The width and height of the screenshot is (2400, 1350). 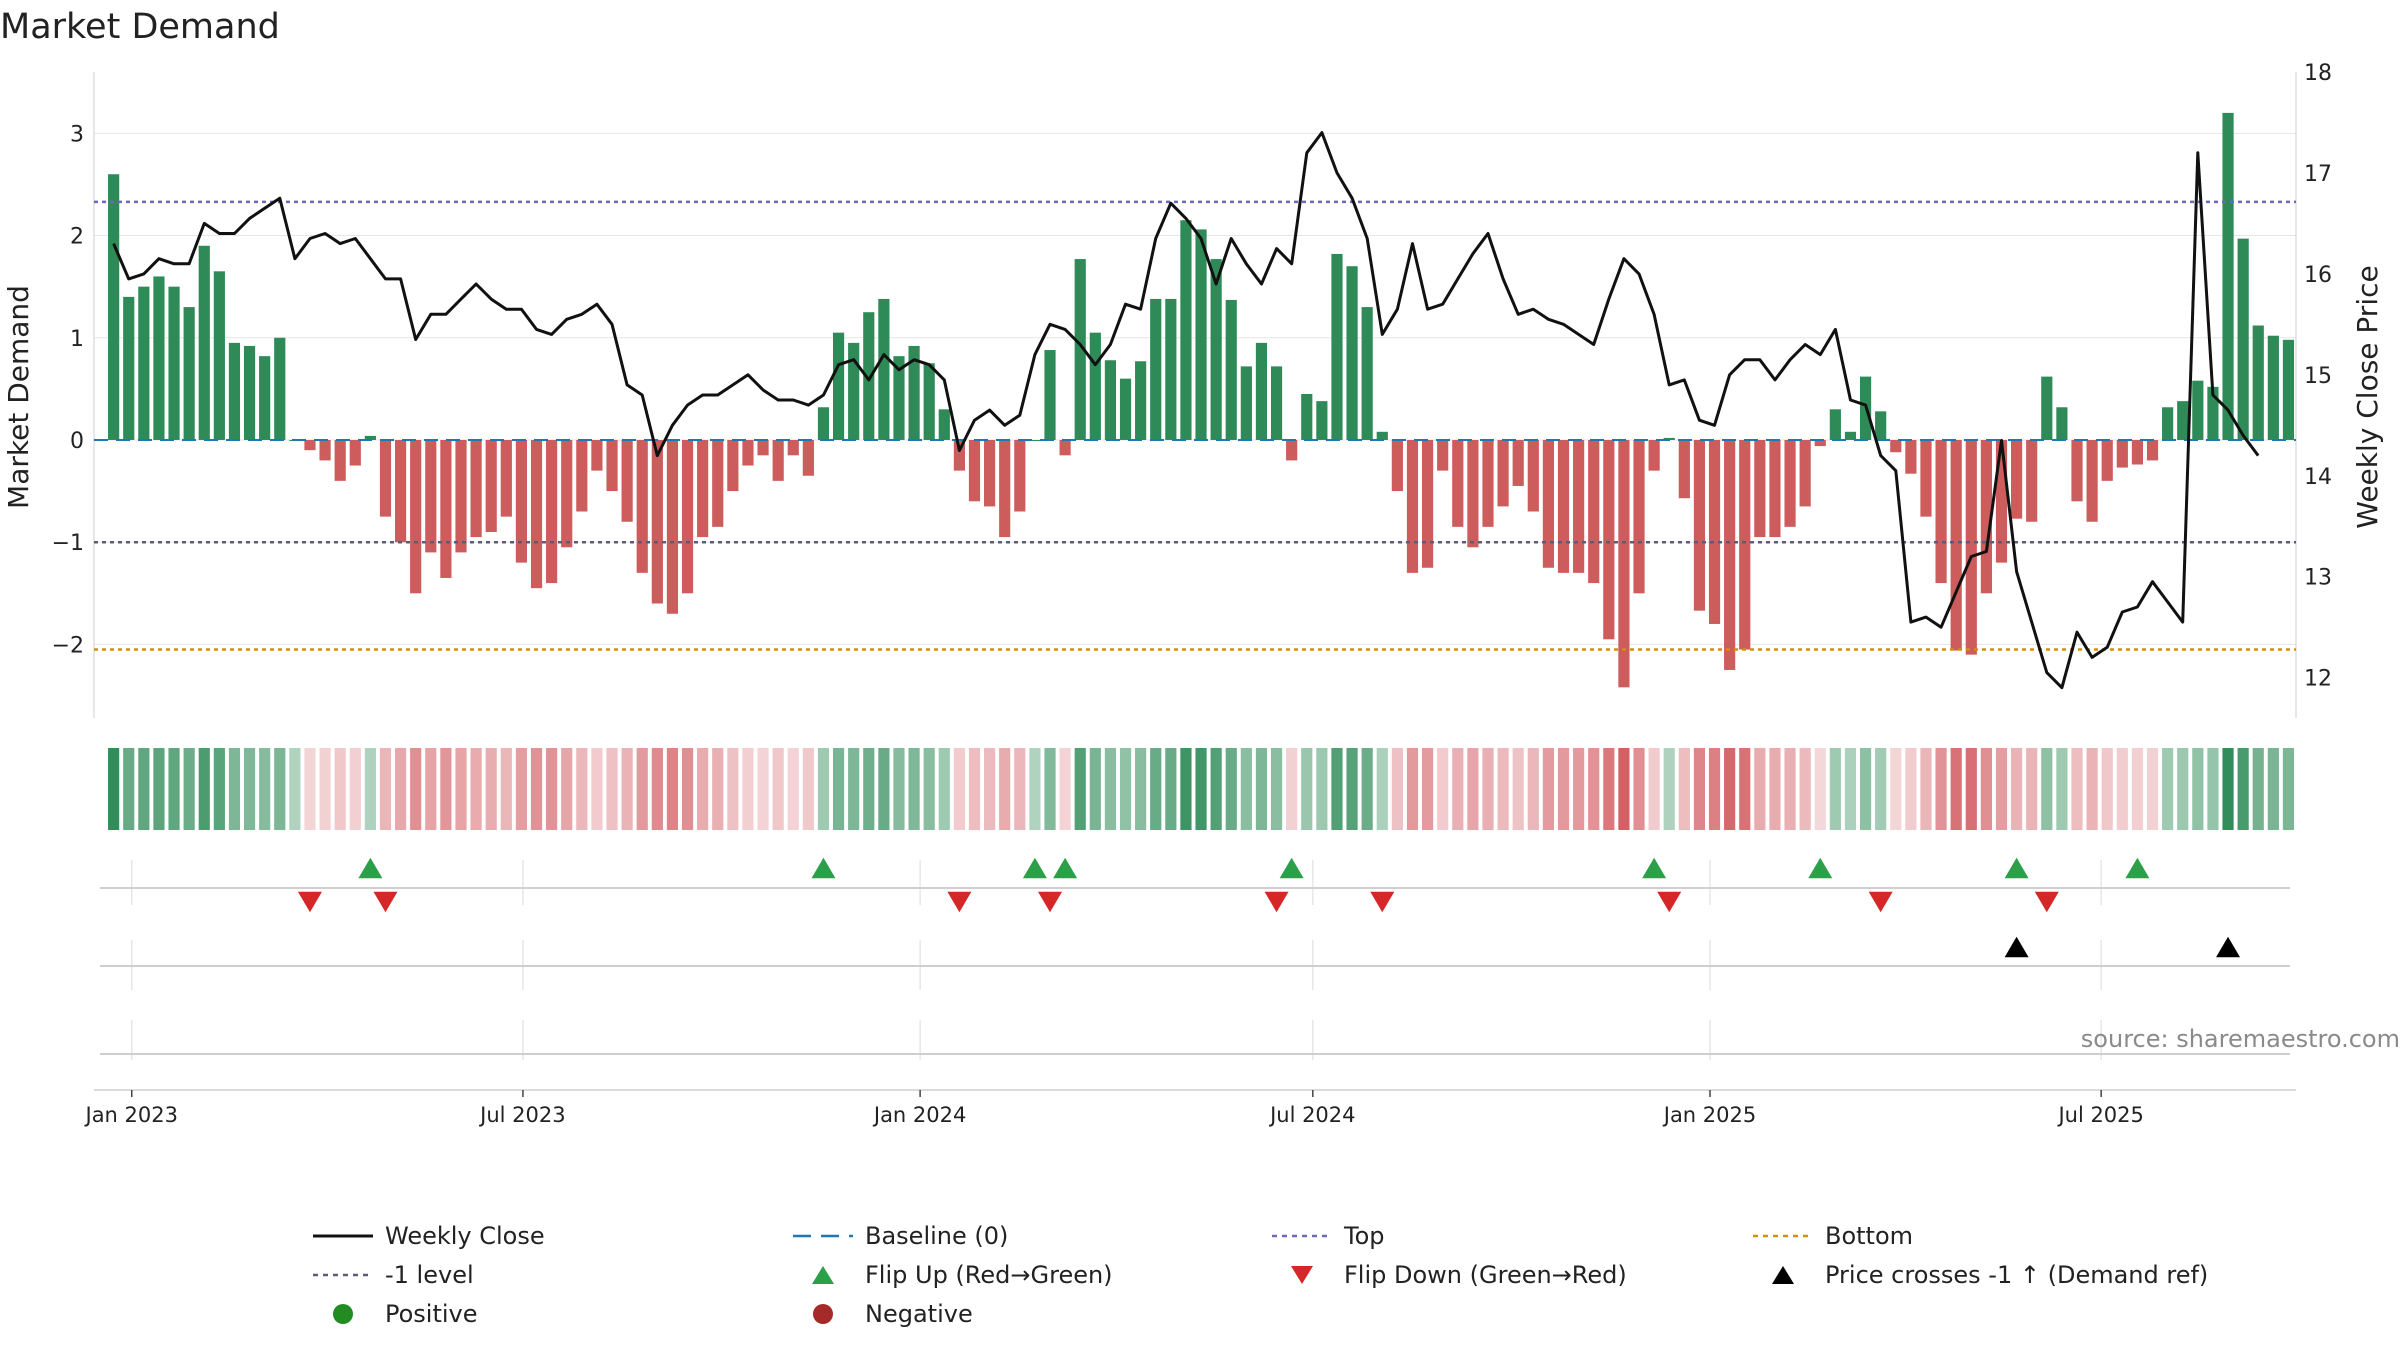 I want to click on legend-negative-handle, so click(x=823, y=1314).